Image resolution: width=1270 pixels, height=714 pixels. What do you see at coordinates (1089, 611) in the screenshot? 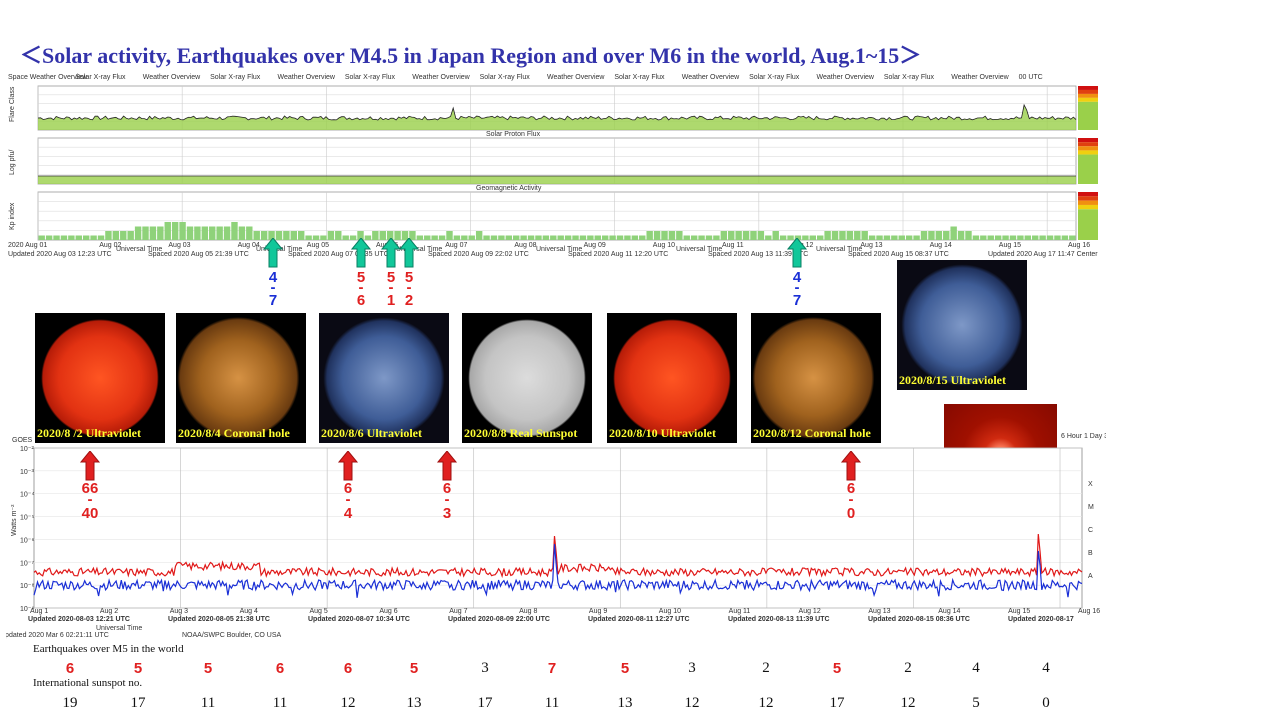
I see `date-tick-label: Aug 16` at bounding box center [1089, 611].